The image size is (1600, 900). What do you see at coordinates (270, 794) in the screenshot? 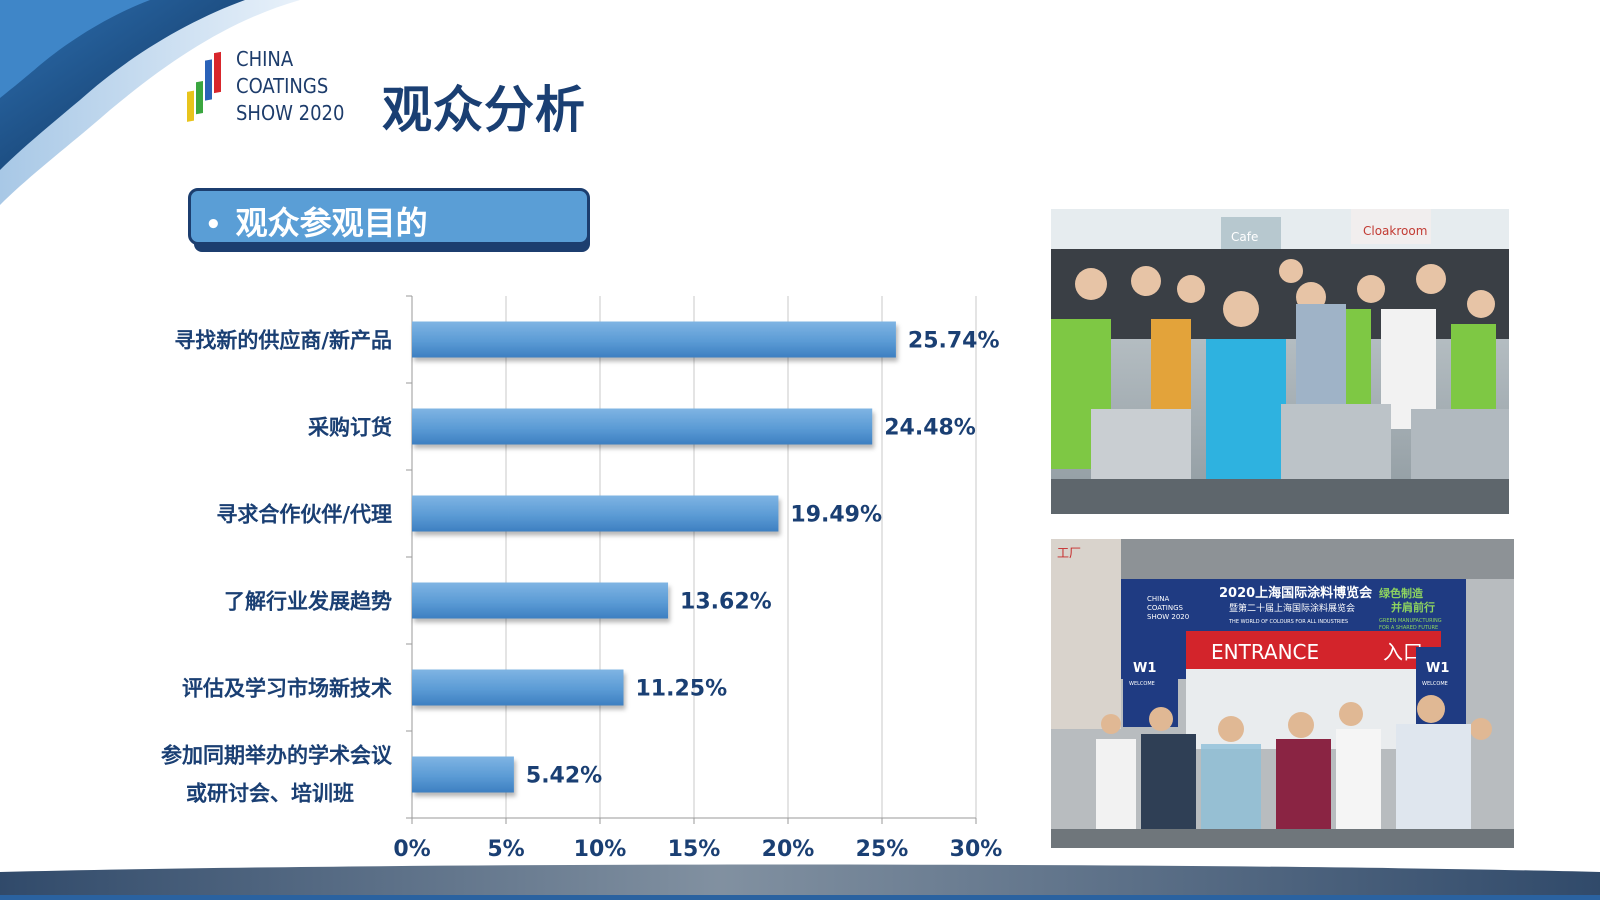
I see `category-label: 或研讨会、培训班` at bounding box center [270, 794].